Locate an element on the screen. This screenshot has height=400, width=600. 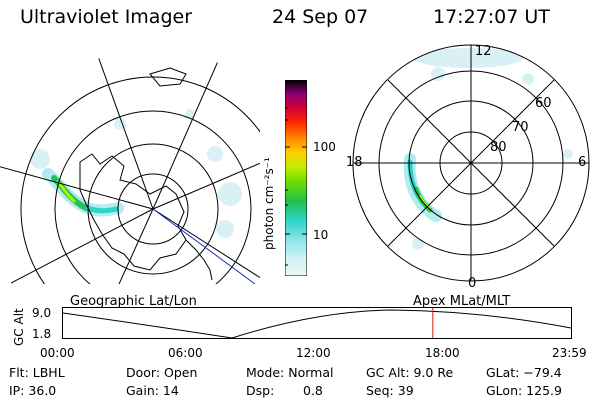
alt-xtick-2359: 23:59 is located at coordinates (569, 353).